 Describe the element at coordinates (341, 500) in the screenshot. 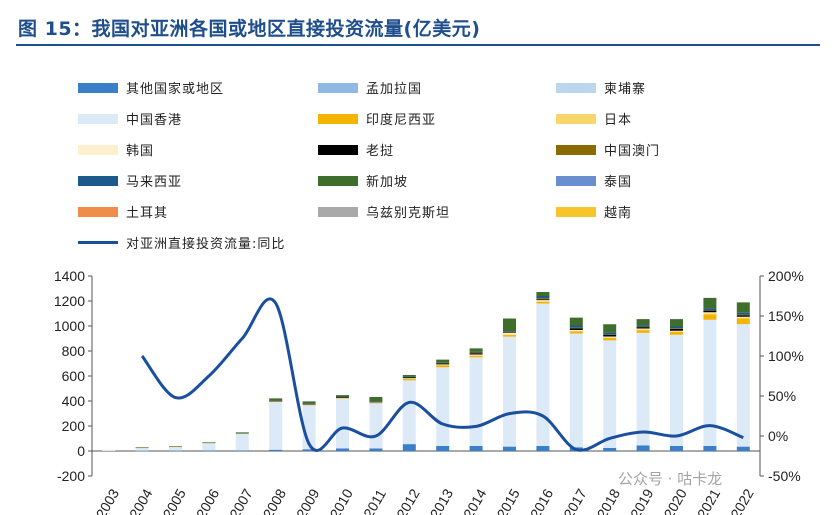

I see `x-tick-label: 2010` at that location.